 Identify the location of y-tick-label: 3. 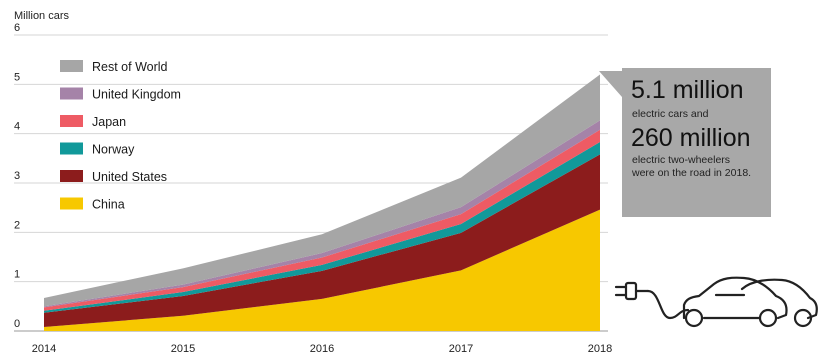
(17, 176).